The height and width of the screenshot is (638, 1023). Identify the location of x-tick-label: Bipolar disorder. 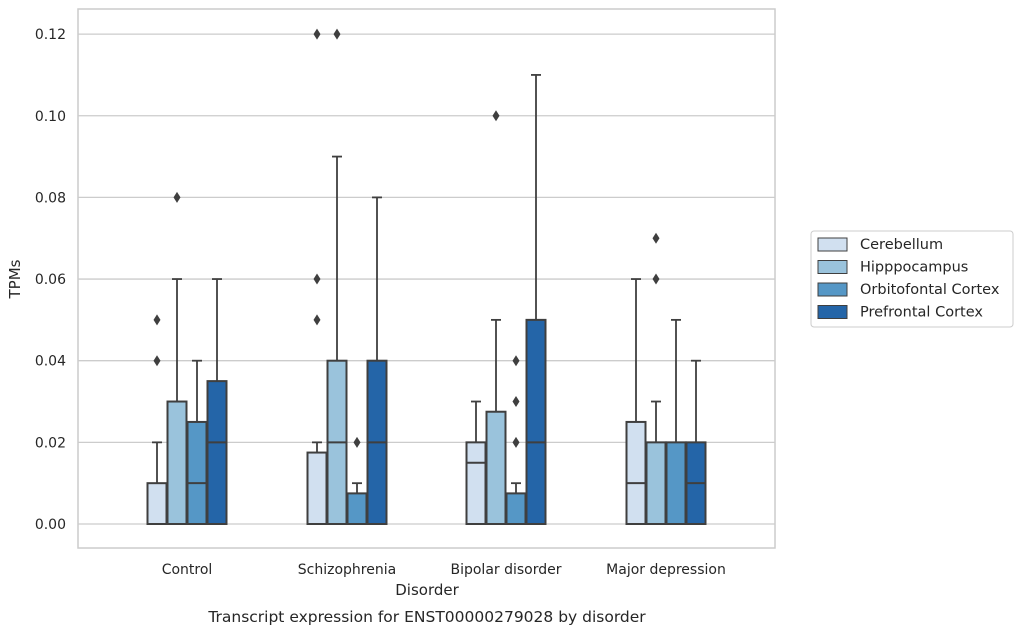
(505, 570).